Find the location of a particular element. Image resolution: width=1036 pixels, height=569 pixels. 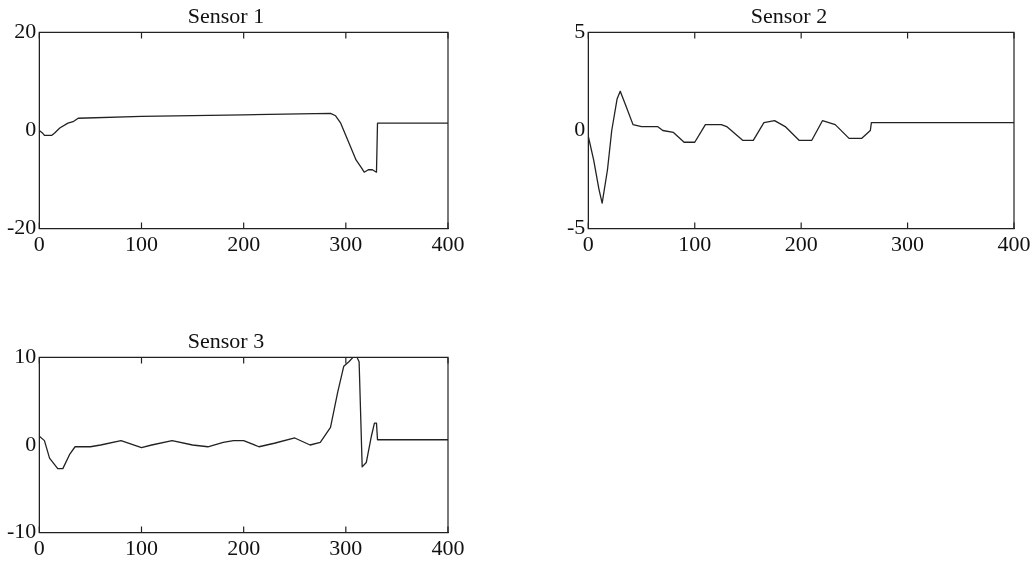

y-tick-label: 5 is located at coordinates (580, 31).